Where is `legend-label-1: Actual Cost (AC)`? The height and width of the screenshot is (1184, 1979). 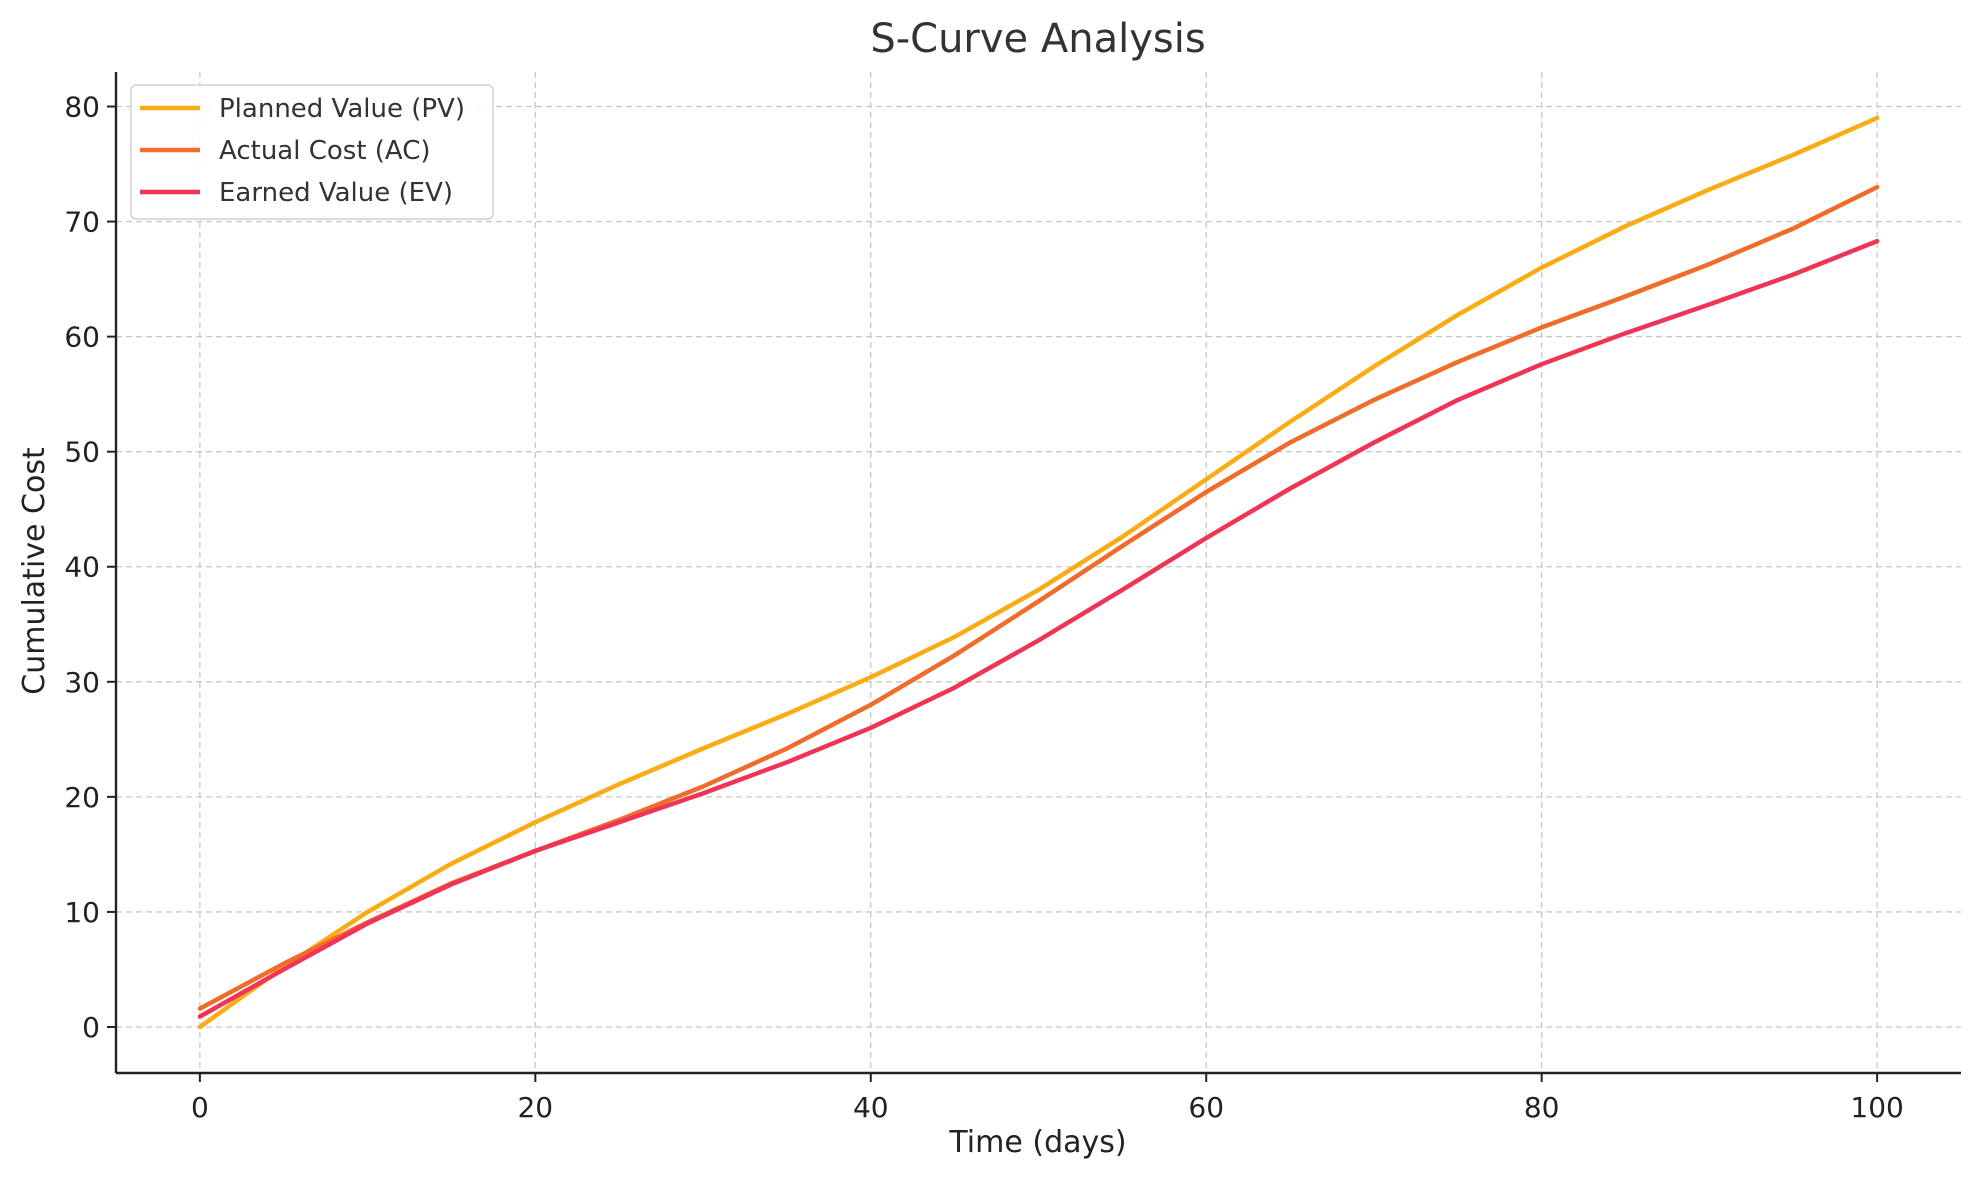 legend-label-1: Actual Cost (AC) is located at coordinates (325, 151).